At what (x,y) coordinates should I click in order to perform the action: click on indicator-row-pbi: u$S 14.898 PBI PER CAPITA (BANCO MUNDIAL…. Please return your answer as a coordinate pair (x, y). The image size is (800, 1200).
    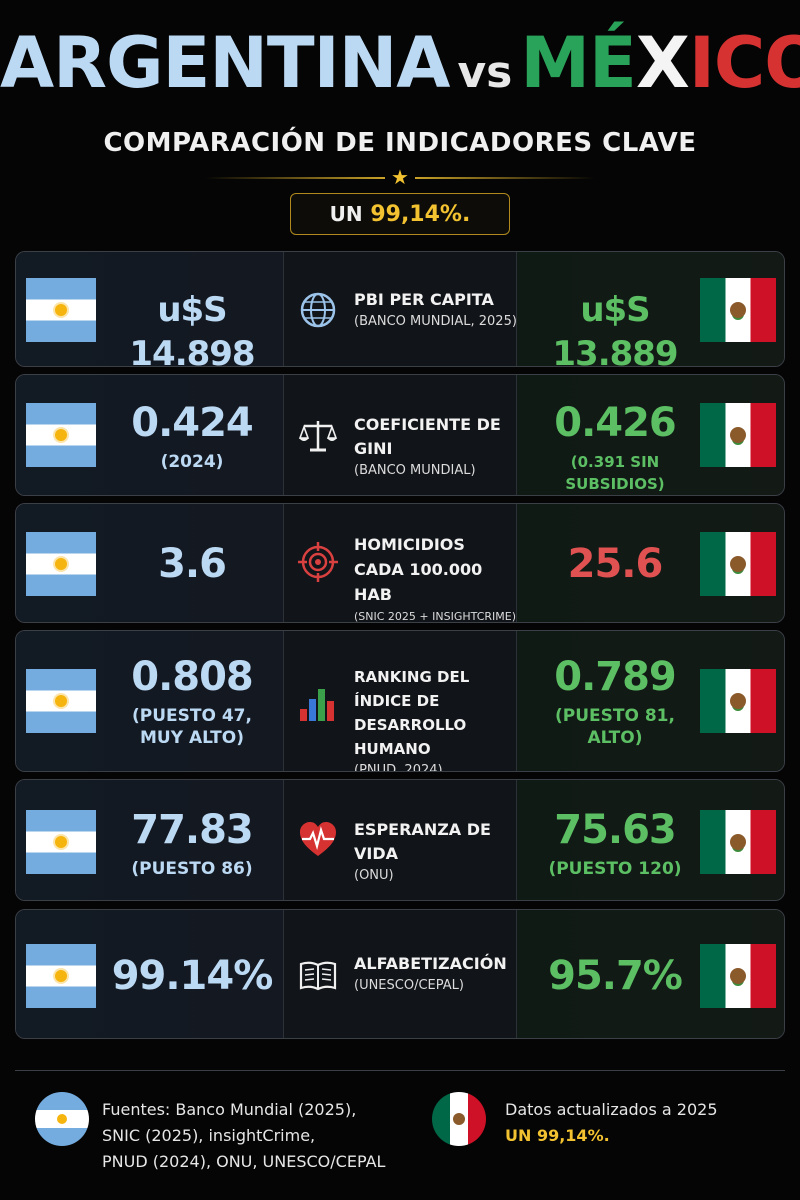
    Looking at the image, I should click on (400, 309).